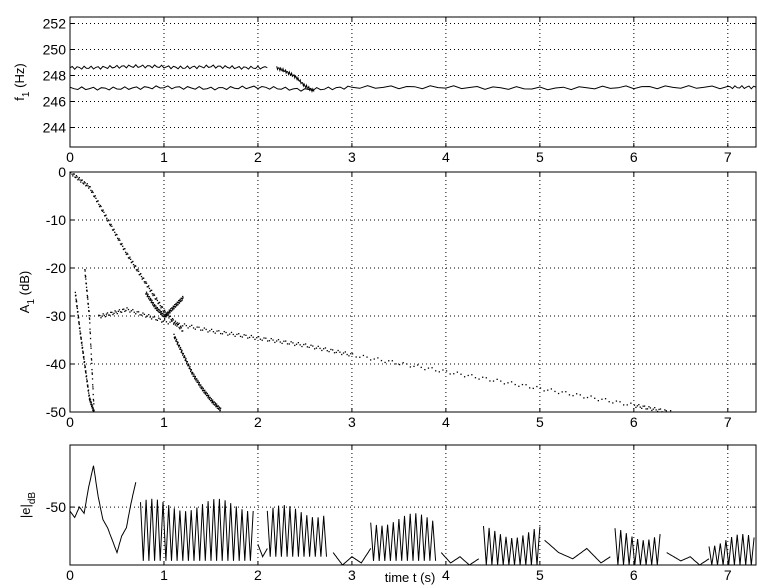 The image size is (758, 588). I want to click on y-tick-label: 250, so click(55, 50).